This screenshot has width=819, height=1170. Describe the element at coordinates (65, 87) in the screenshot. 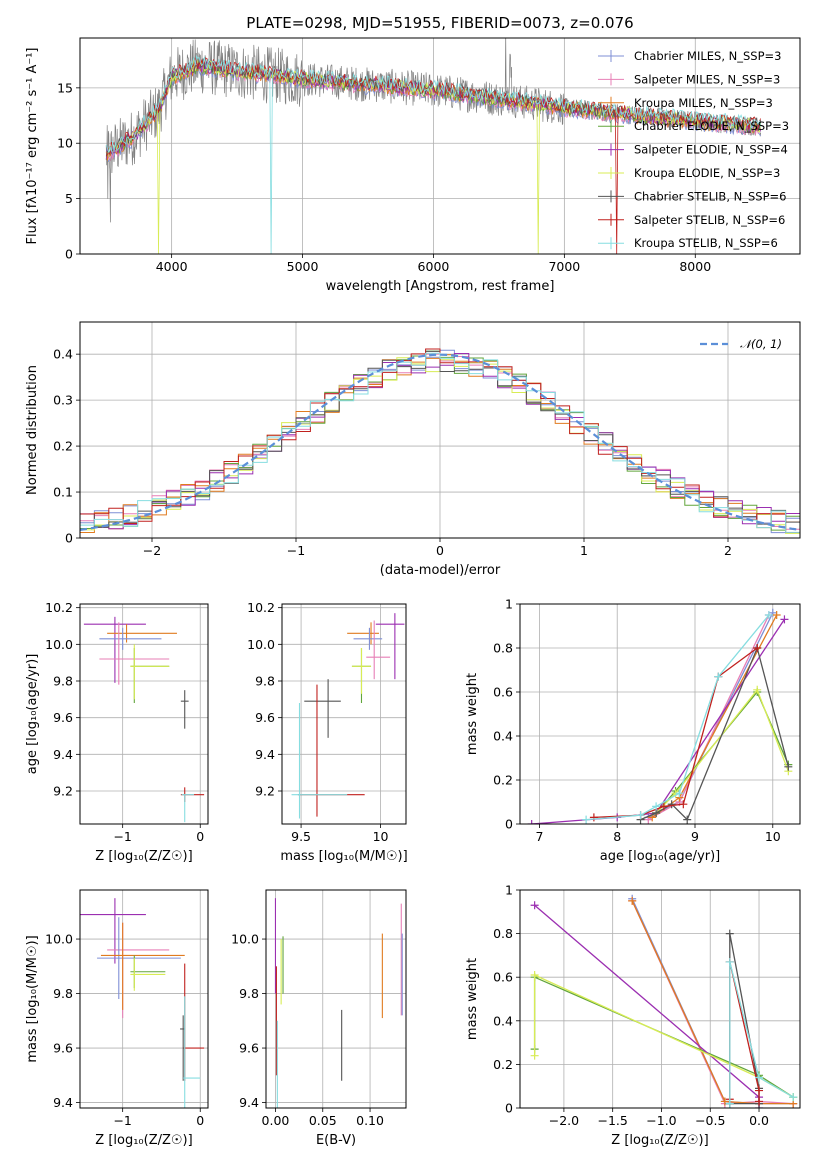

I see `y-tick-label: 15` at that location.